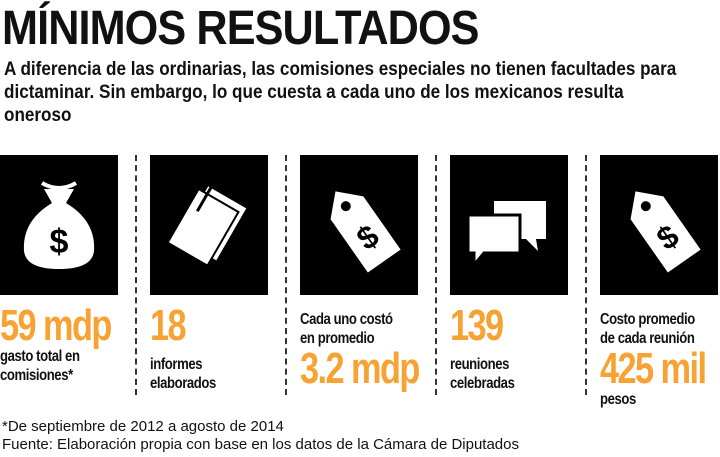  What do you see at coordinates (647, 319) in the screenshot?
I see `stat-label: Costo promedio` at bounding box center [647, 319].